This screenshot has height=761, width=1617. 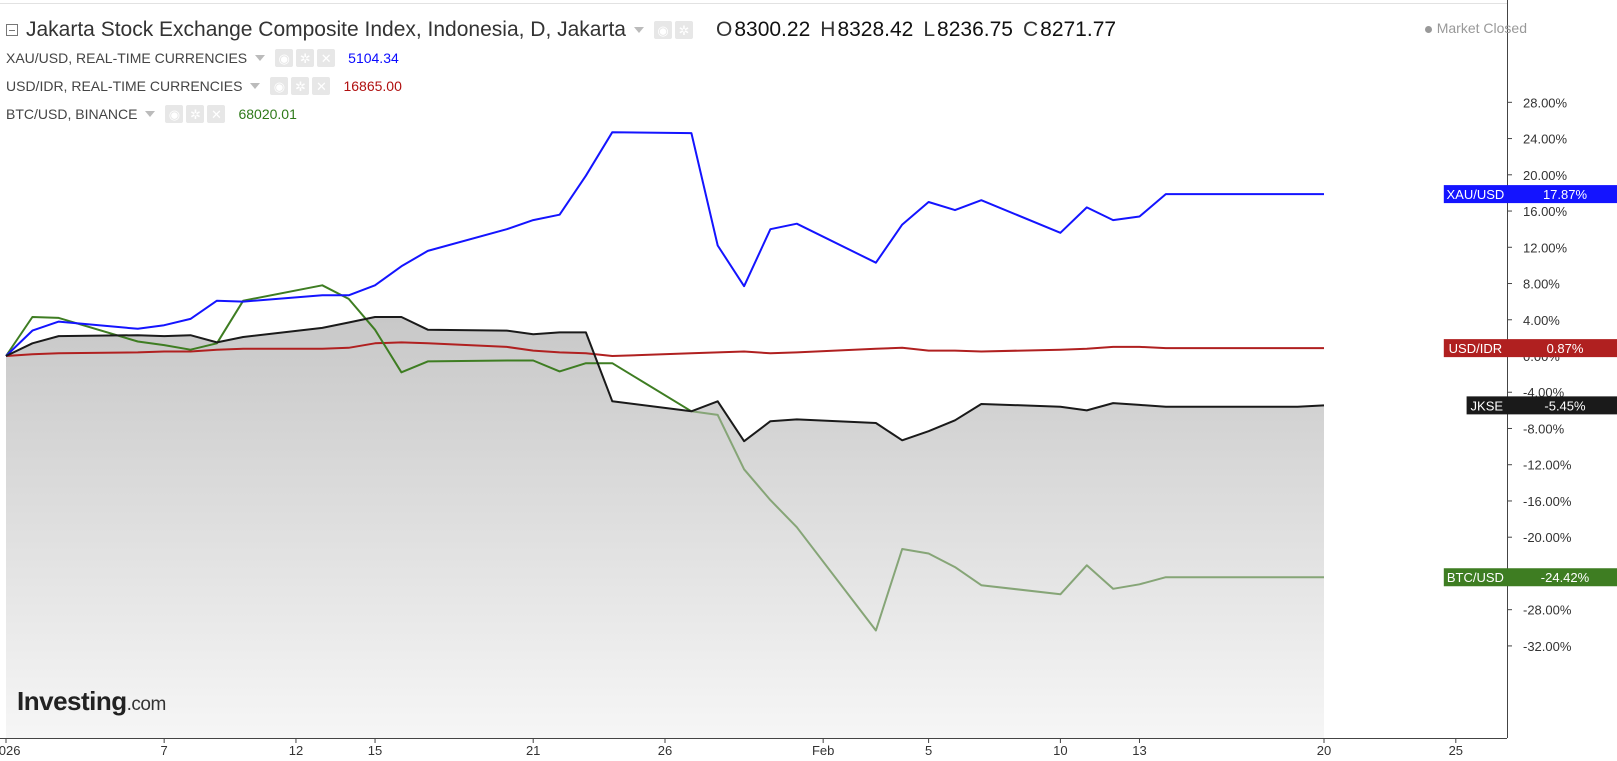 I want to click on y-tick-label: -20.00%, so click(x=1547, y=537).